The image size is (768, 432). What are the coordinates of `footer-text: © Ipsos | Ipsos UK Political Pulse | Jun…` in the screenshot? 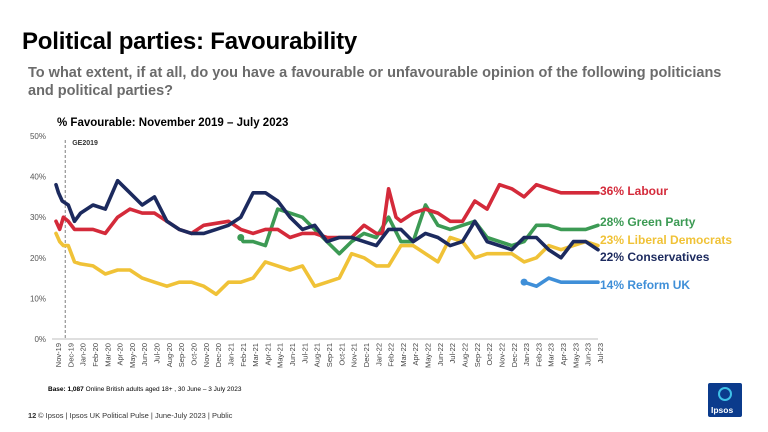 It's located at (135, 415).